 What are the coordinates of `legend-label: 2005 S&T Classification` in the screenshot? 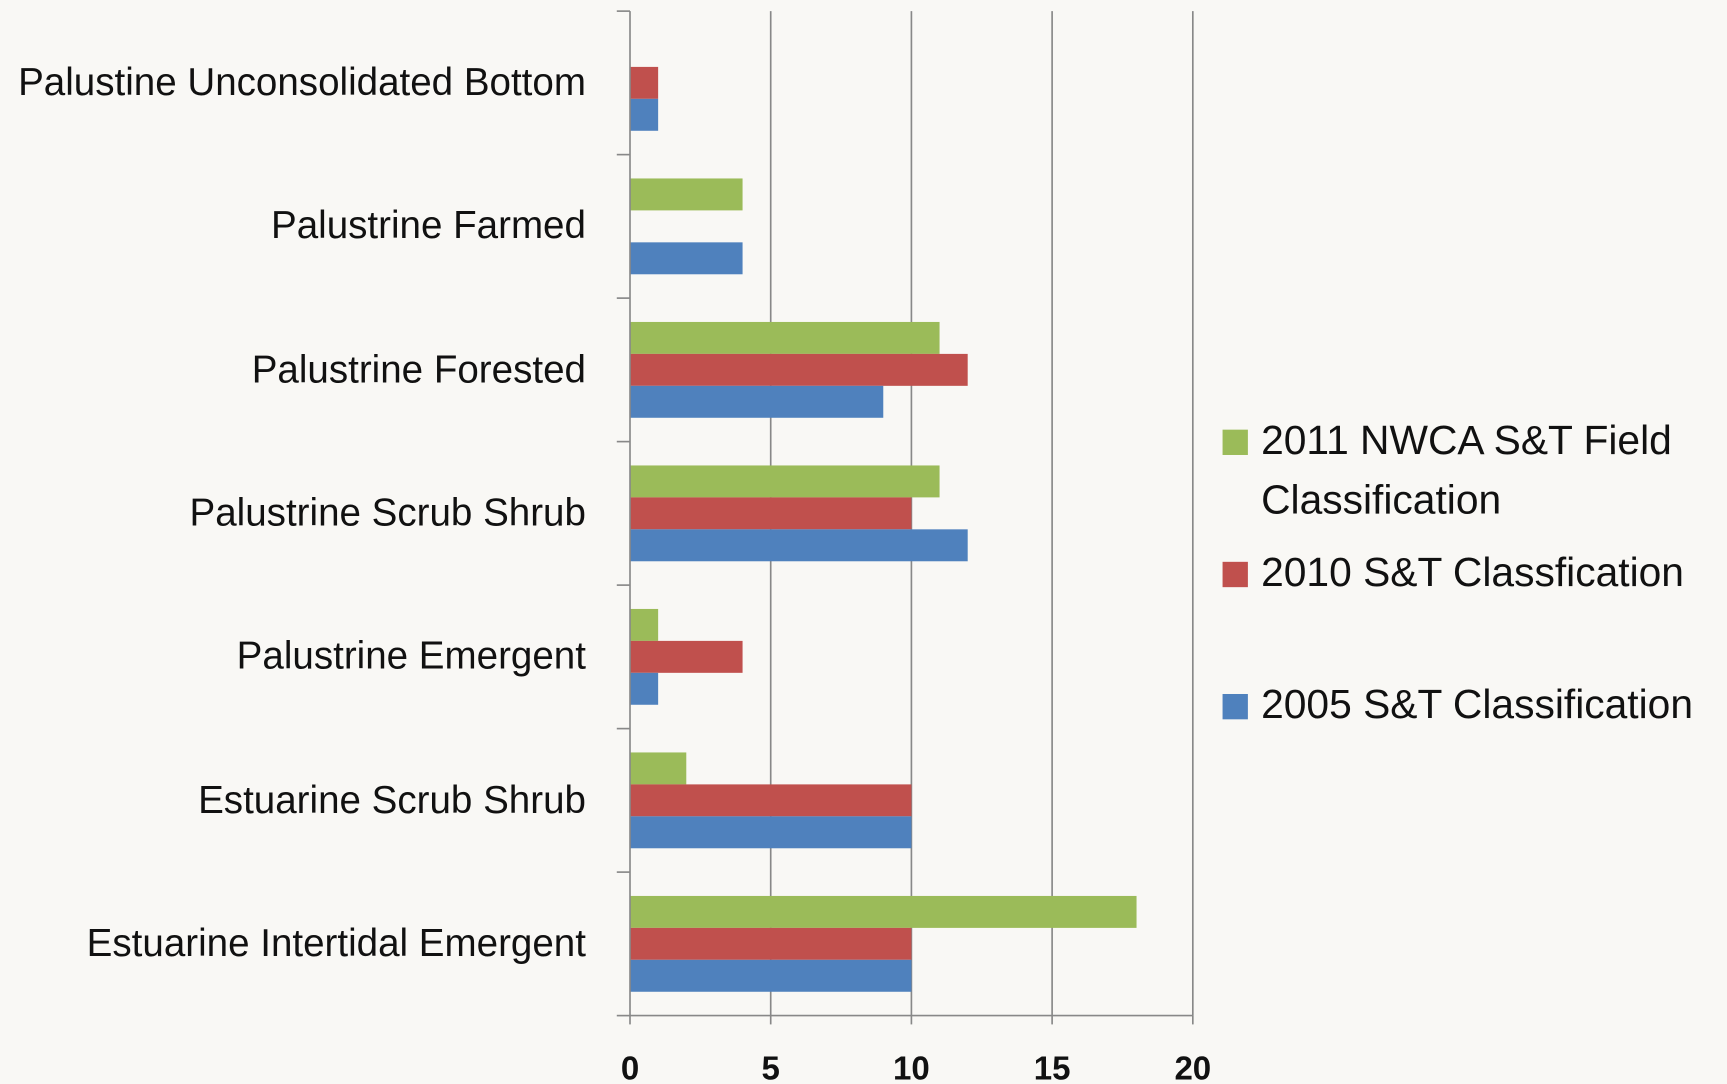 It's located at (1477, 704).